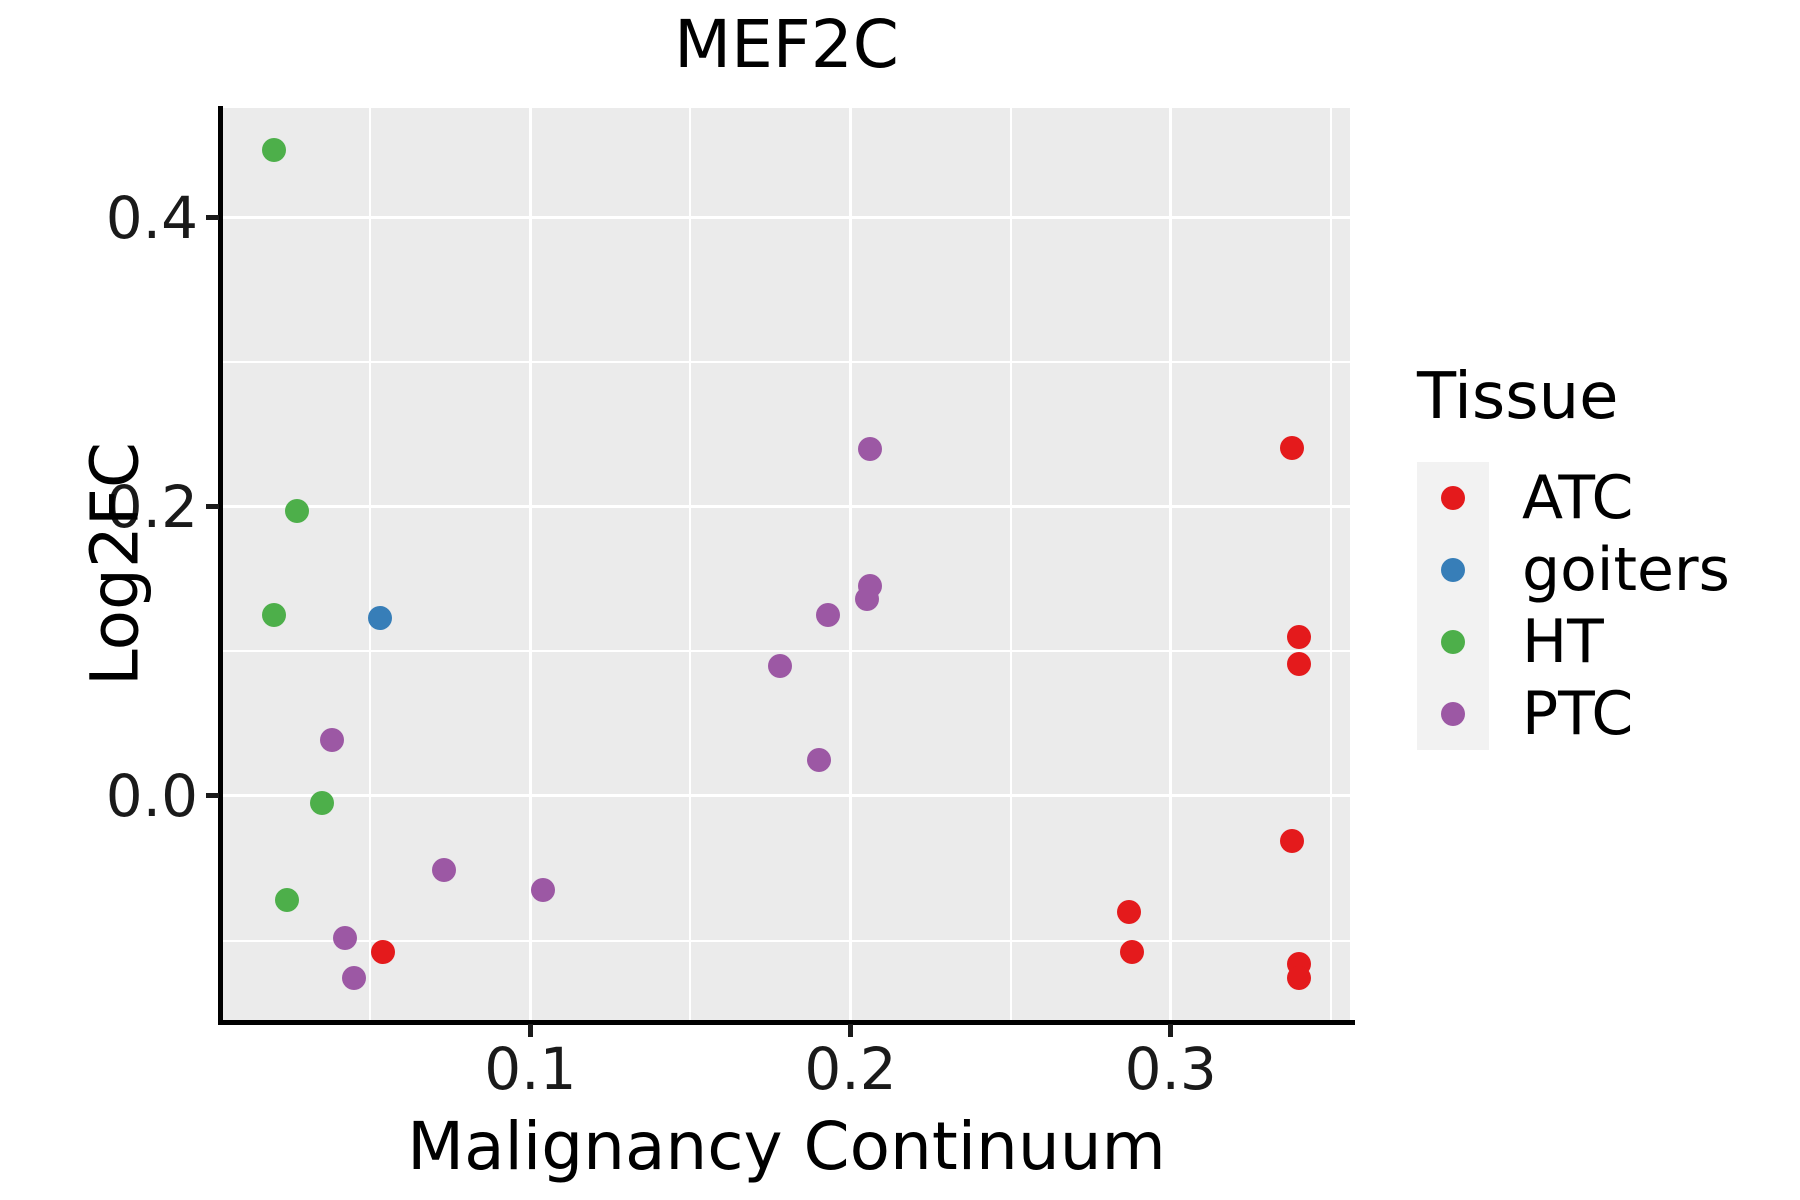 The image size is (1800, 1200). Describe the element at coordinates (115, 564) in the screenshot. I see `y-axis-title: Log2FC` at that location.